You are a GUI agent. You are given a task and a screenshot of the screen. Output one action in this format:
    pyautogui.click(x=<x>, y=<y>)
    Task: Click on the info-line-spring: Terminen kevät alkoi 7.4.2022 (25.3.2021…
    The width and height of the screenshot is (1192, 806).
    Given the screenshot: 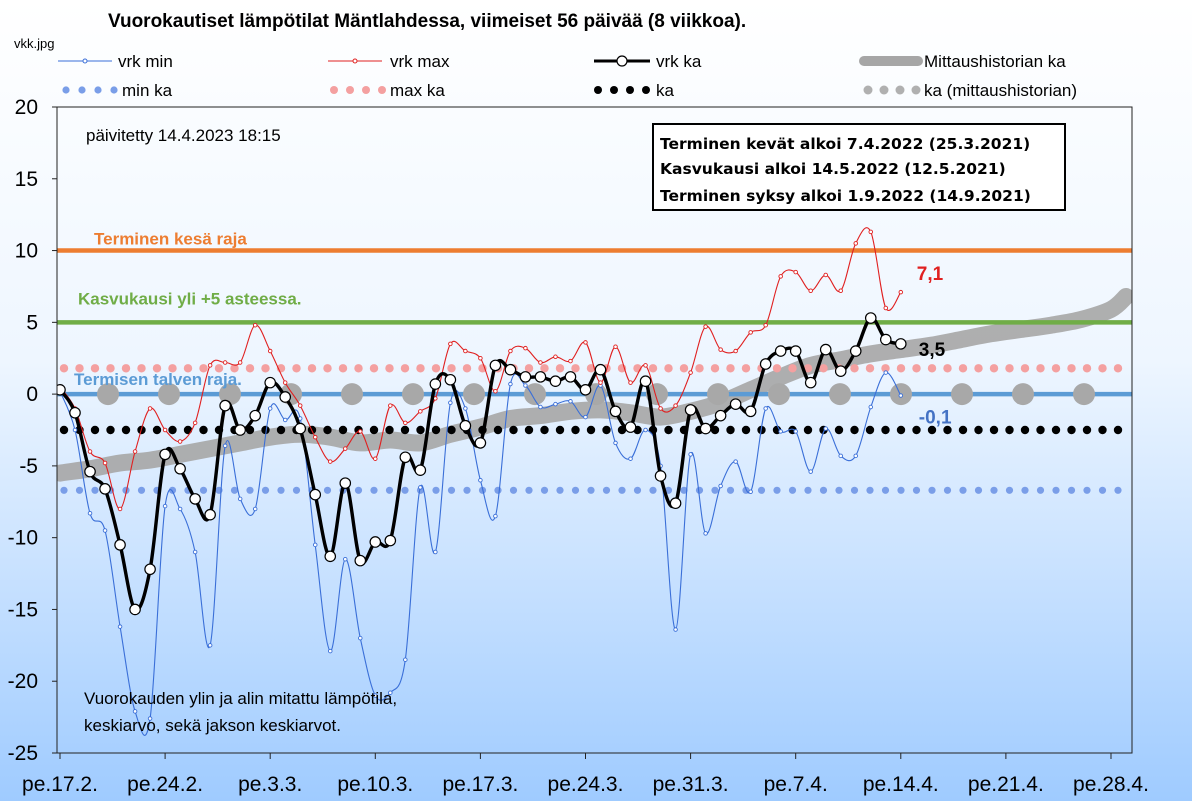 What is the action you would take?
    pyautogui.click(x=845, y=144)
    